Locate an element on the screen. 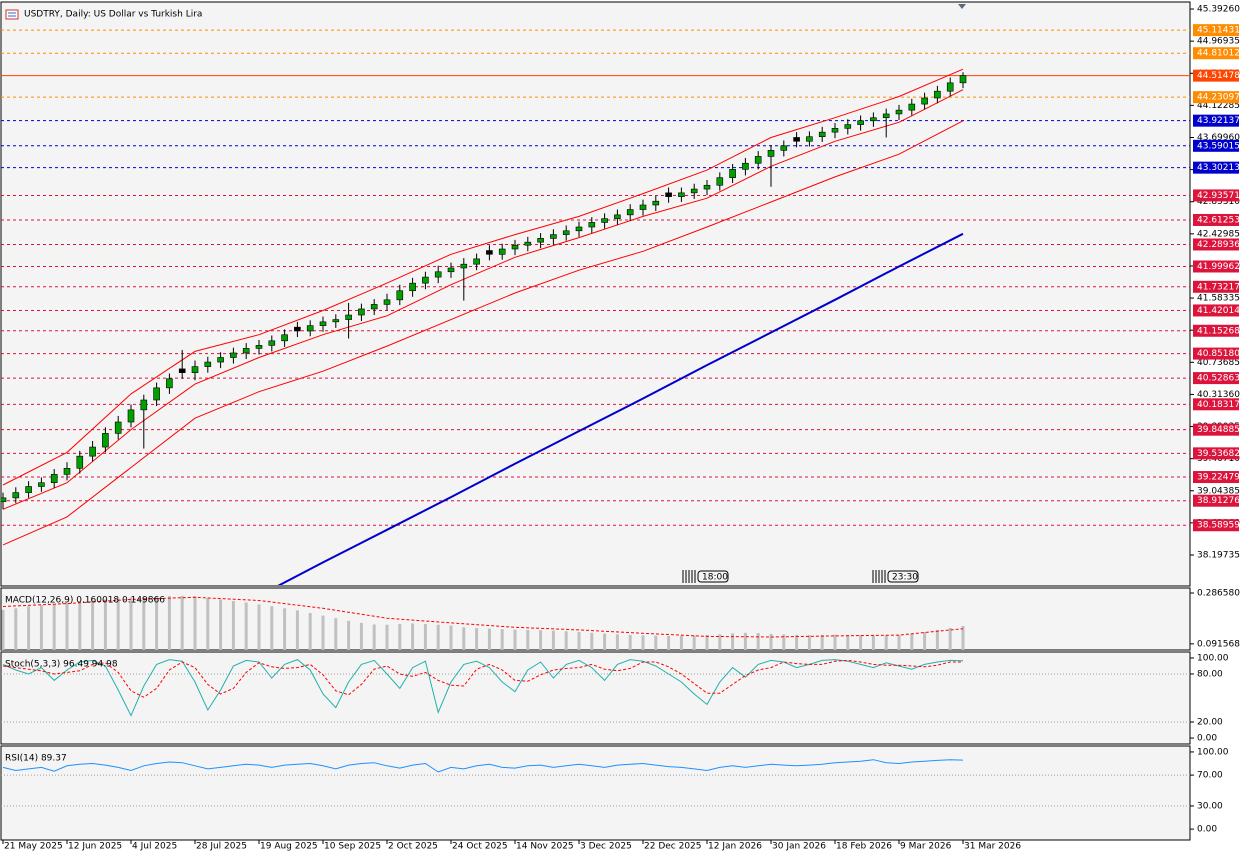 The height and width of the screenshot is (853, 1241). x-tick-label: 9 Mar 2026 is located at coordinates (926, 847).